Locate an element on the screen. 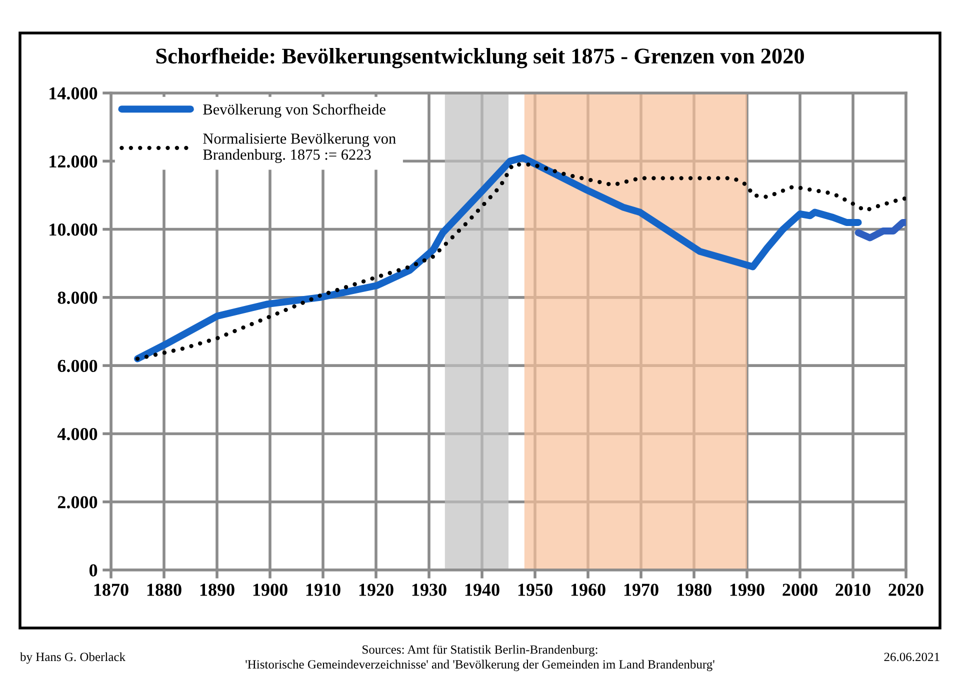 The width and height of the screenshot is (960, 679). x-tick-label: 1900 is located at coordinates (270, 590).